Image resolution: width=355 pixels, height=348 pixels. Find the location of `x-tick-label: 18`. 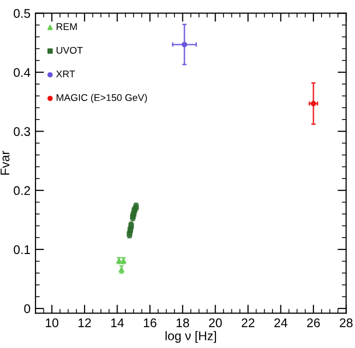

x-tick-label: 18 is located at coordinates (183, 323).